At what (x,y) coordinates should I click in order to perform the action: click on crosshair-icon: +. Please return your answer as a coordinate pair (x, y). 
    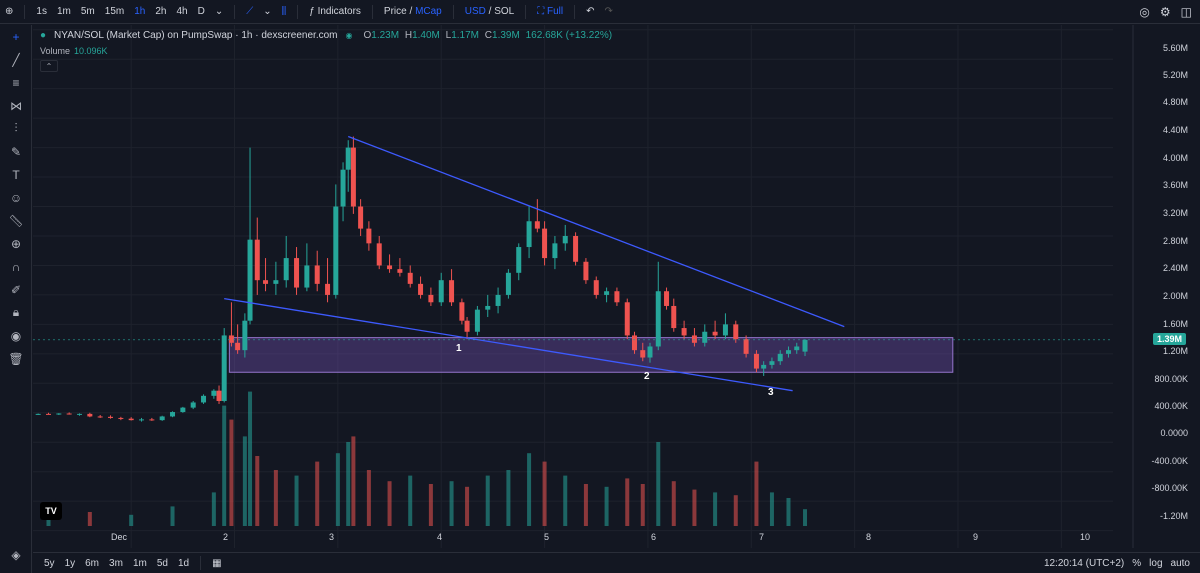
    Looking at the image, I should click on (16, 36).